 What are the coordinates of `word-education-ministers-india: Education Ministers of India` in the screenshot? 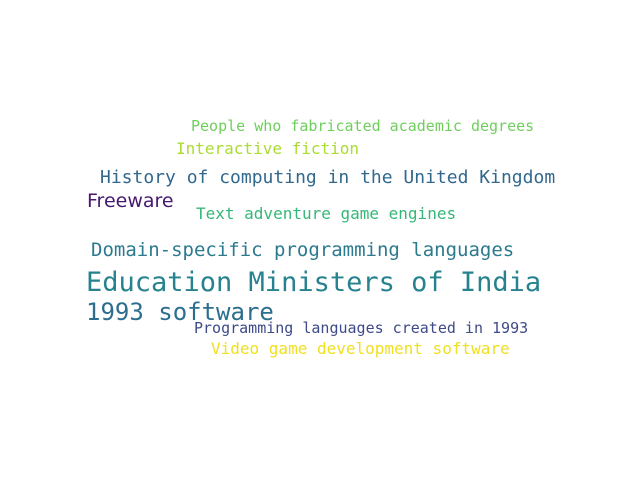 It's located at (314, 282).